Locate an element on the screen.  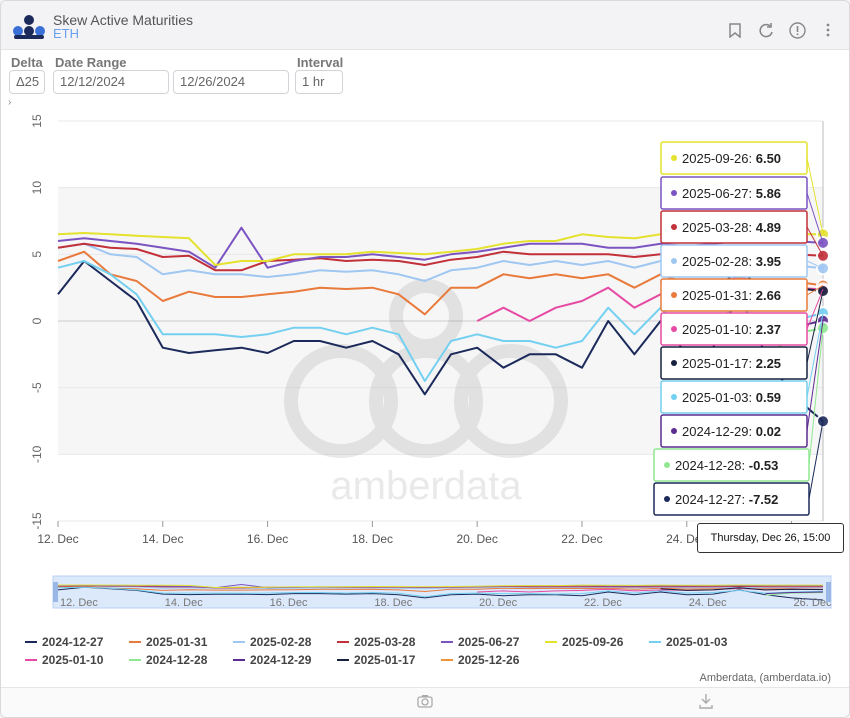
legend-item-2025-02-28: 2025-02-28 is located at coordinates (285, 642).